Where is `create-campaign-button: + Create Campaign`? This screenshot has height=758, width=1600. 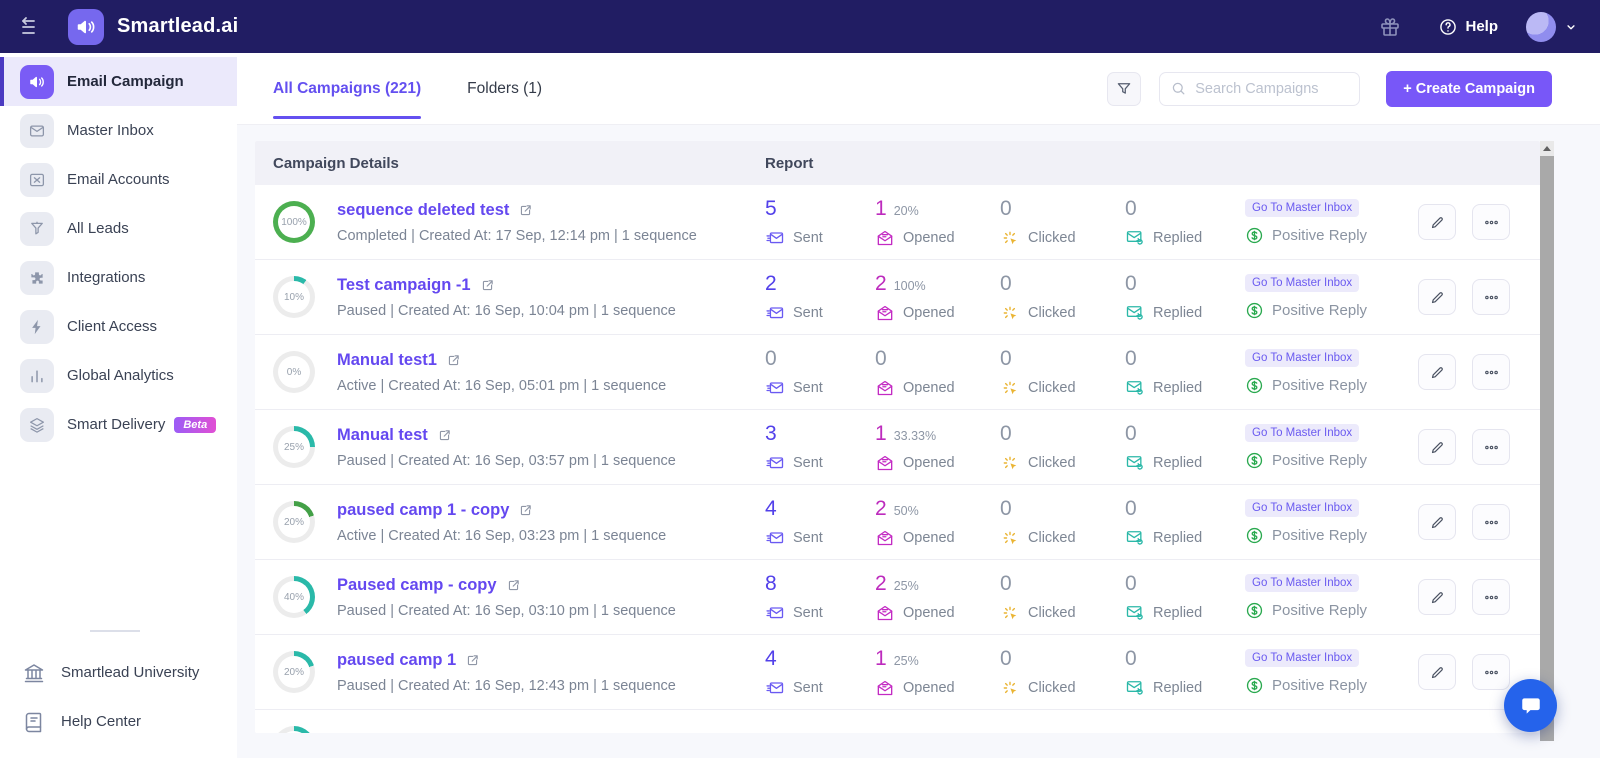
create-campaign-button: + Create Campaign is located at coordinates (1469, 88).